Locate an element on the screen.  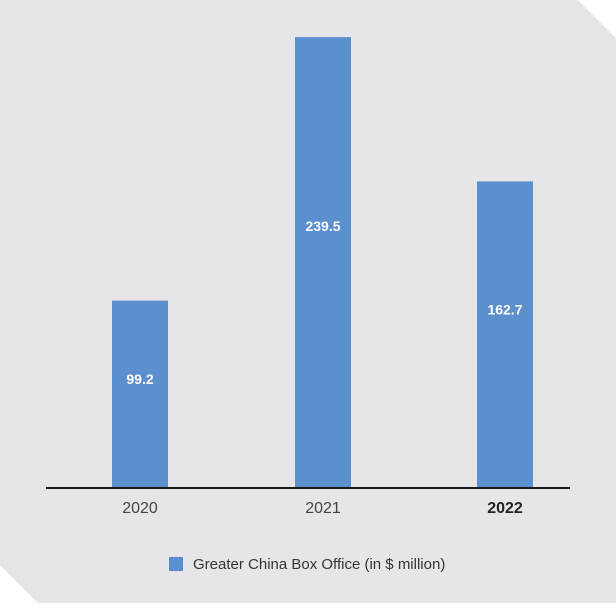
x-tick-2021: 2021 is located at coordinates (323, 508).